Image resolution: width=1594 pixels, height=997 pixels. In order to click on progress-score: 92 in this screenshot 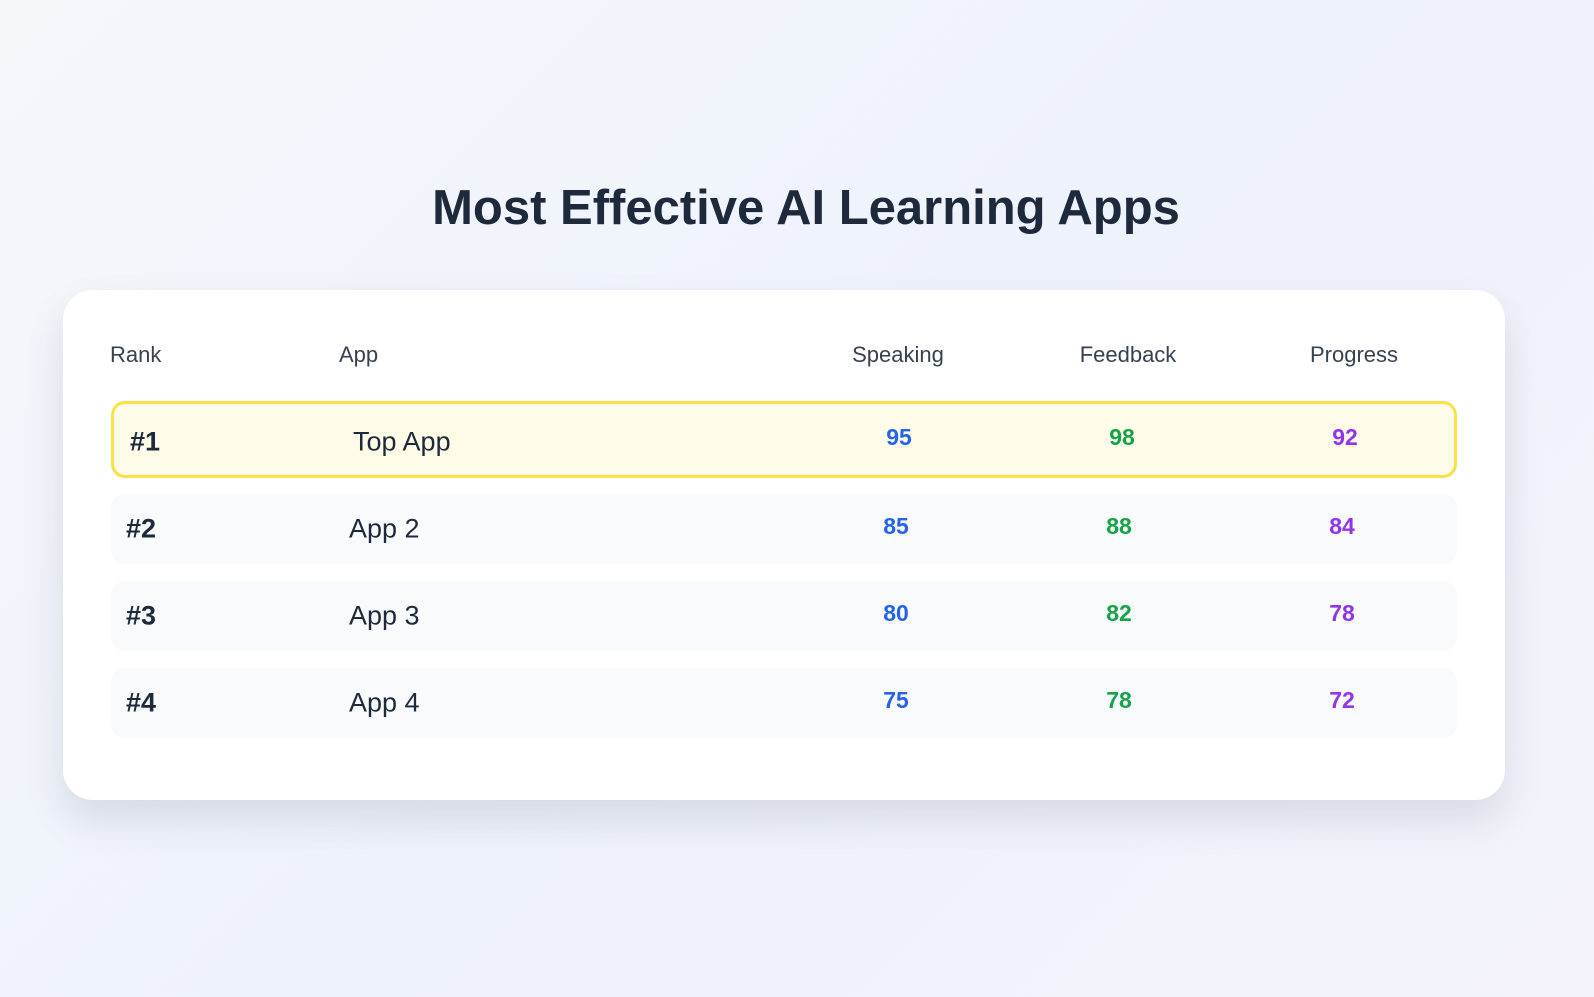, I will do `click(1345, 436)`.